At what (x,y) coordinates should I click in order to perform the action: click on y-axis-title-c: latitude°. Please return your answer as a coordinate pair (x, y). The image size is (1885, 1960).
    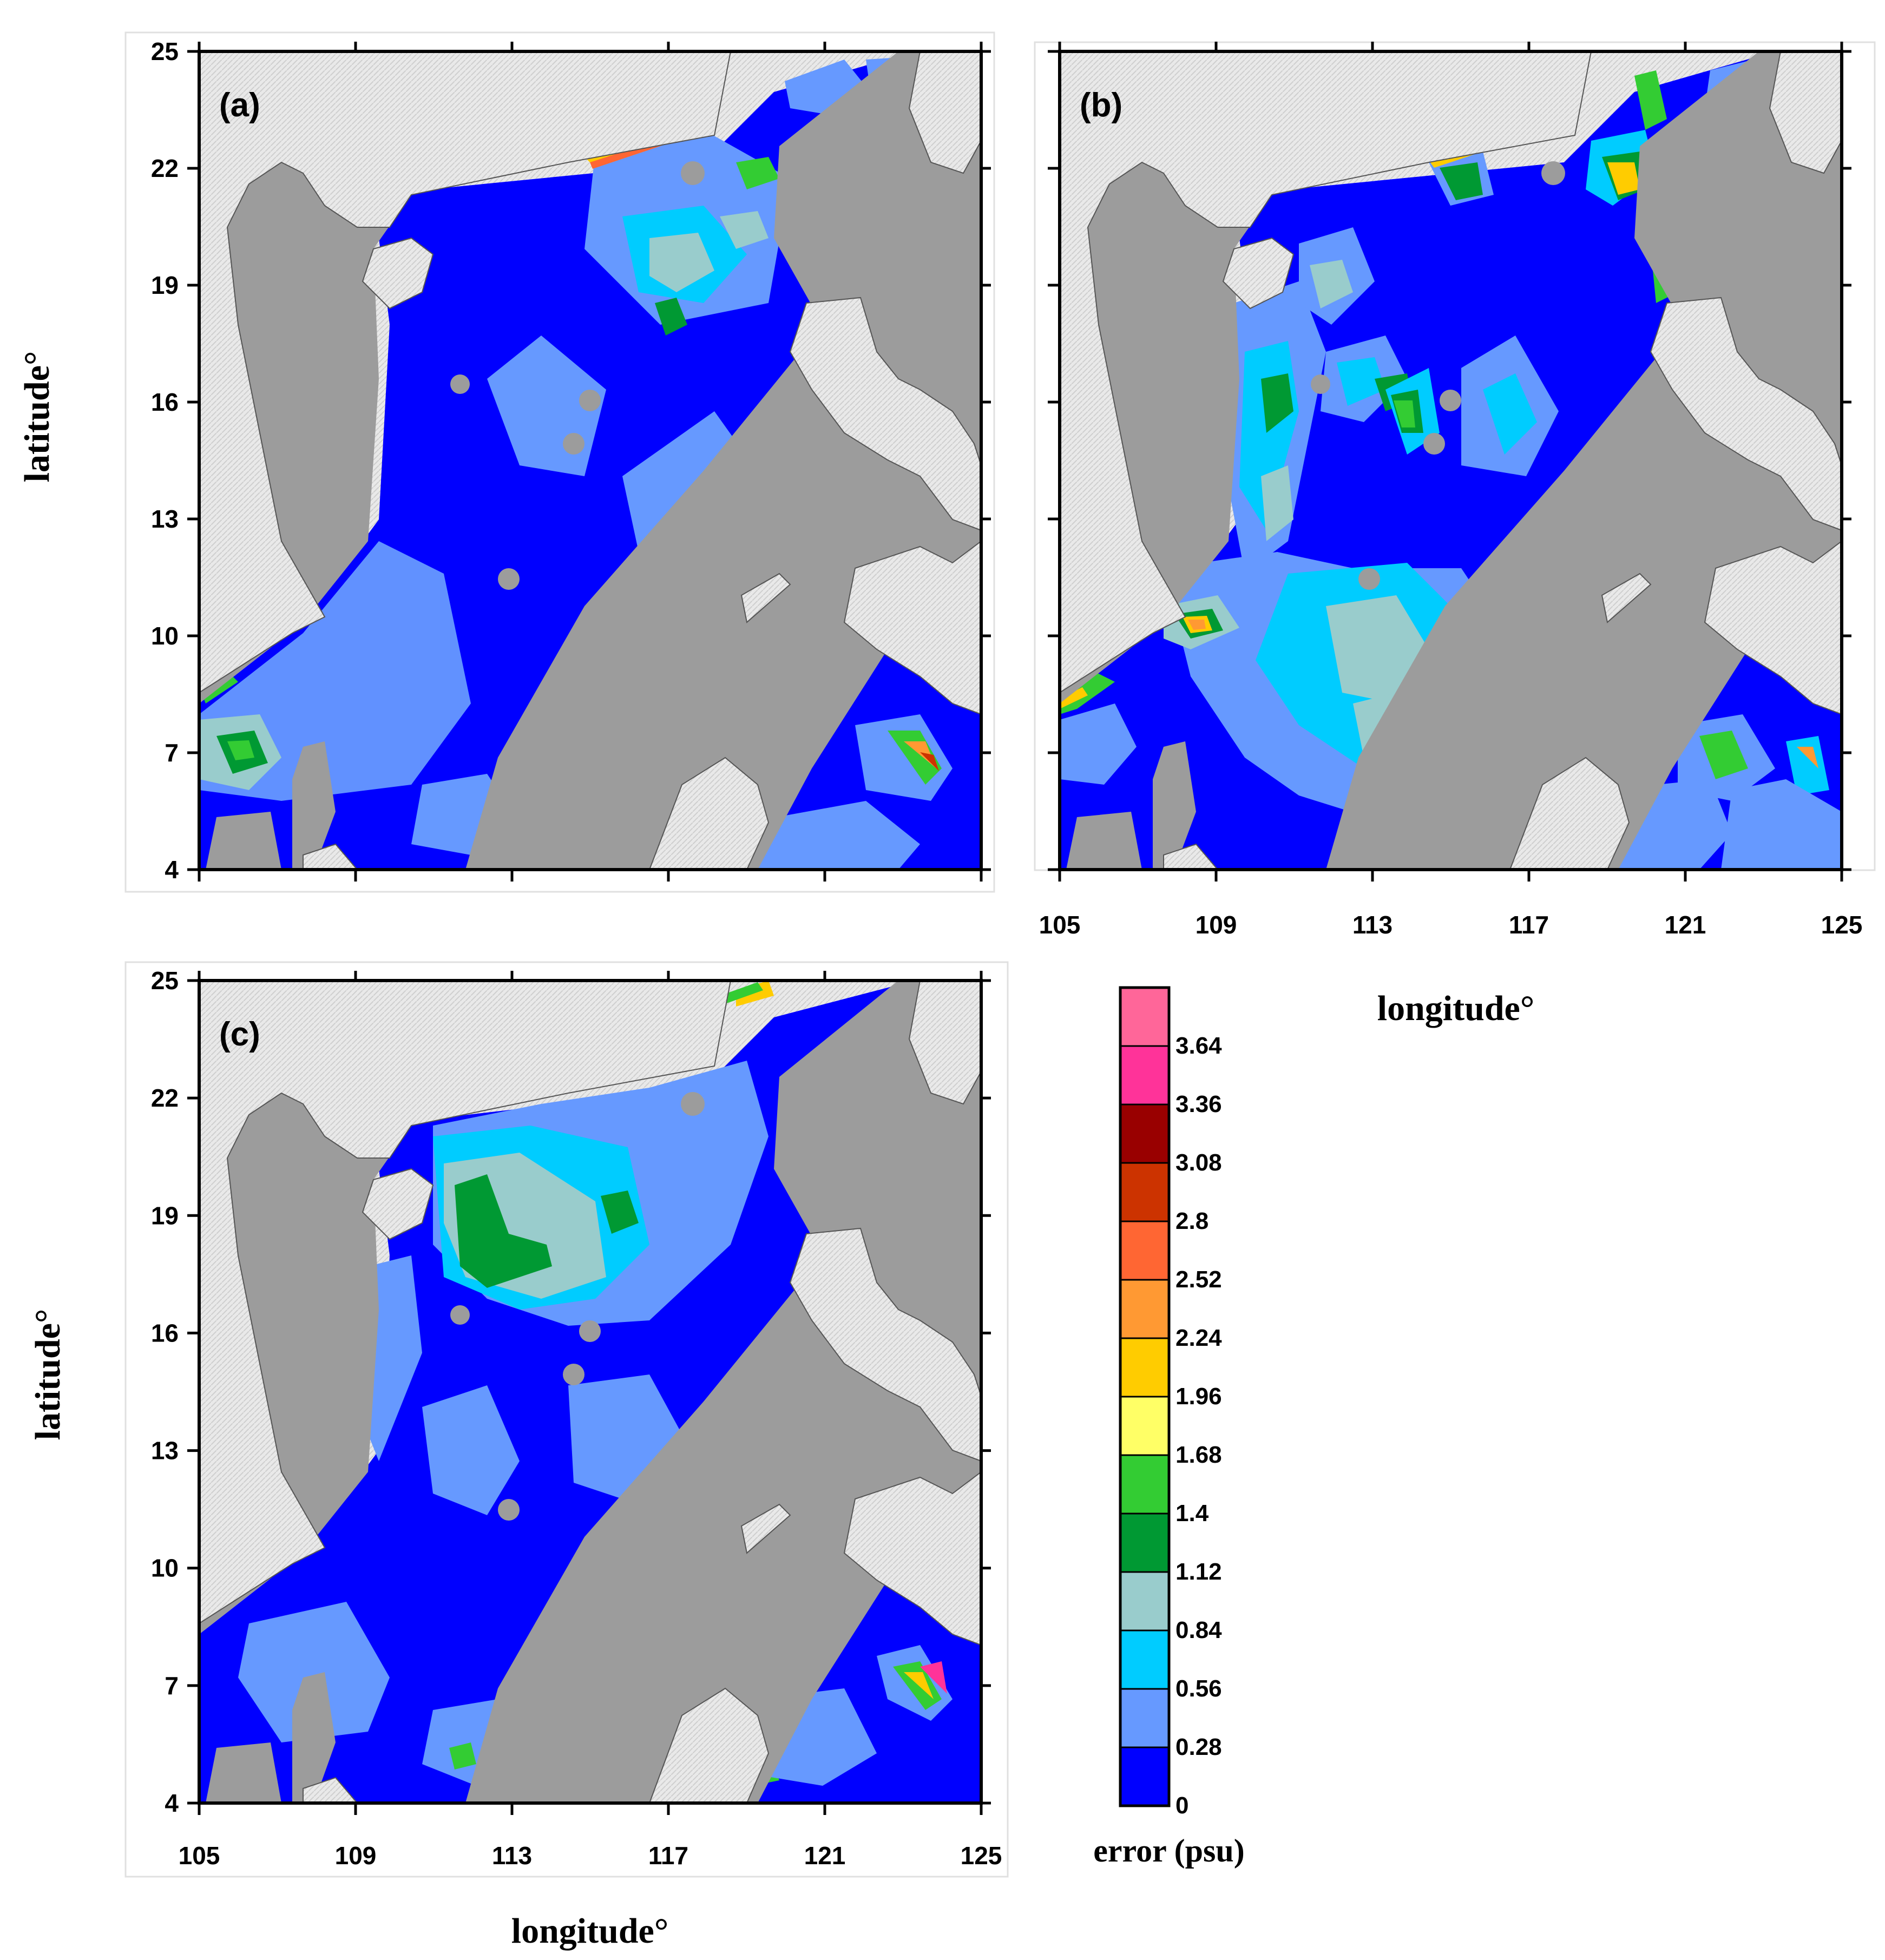
    Looking at the image, I should click on (48, 1375).